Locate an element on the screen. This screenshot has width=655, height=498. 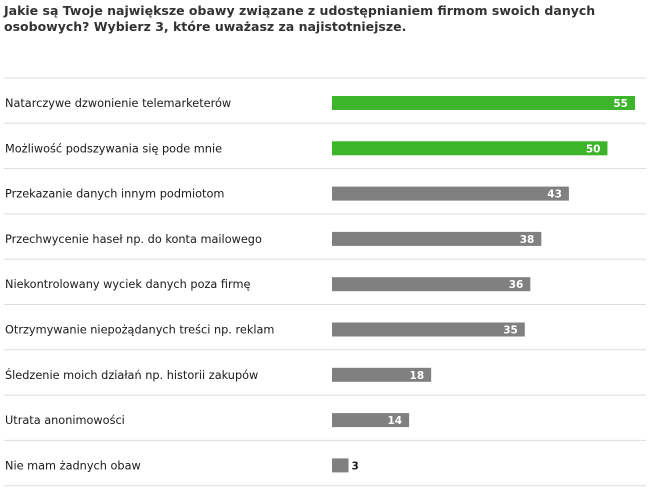
value-label: 50 is located at coordinates (593, 149).